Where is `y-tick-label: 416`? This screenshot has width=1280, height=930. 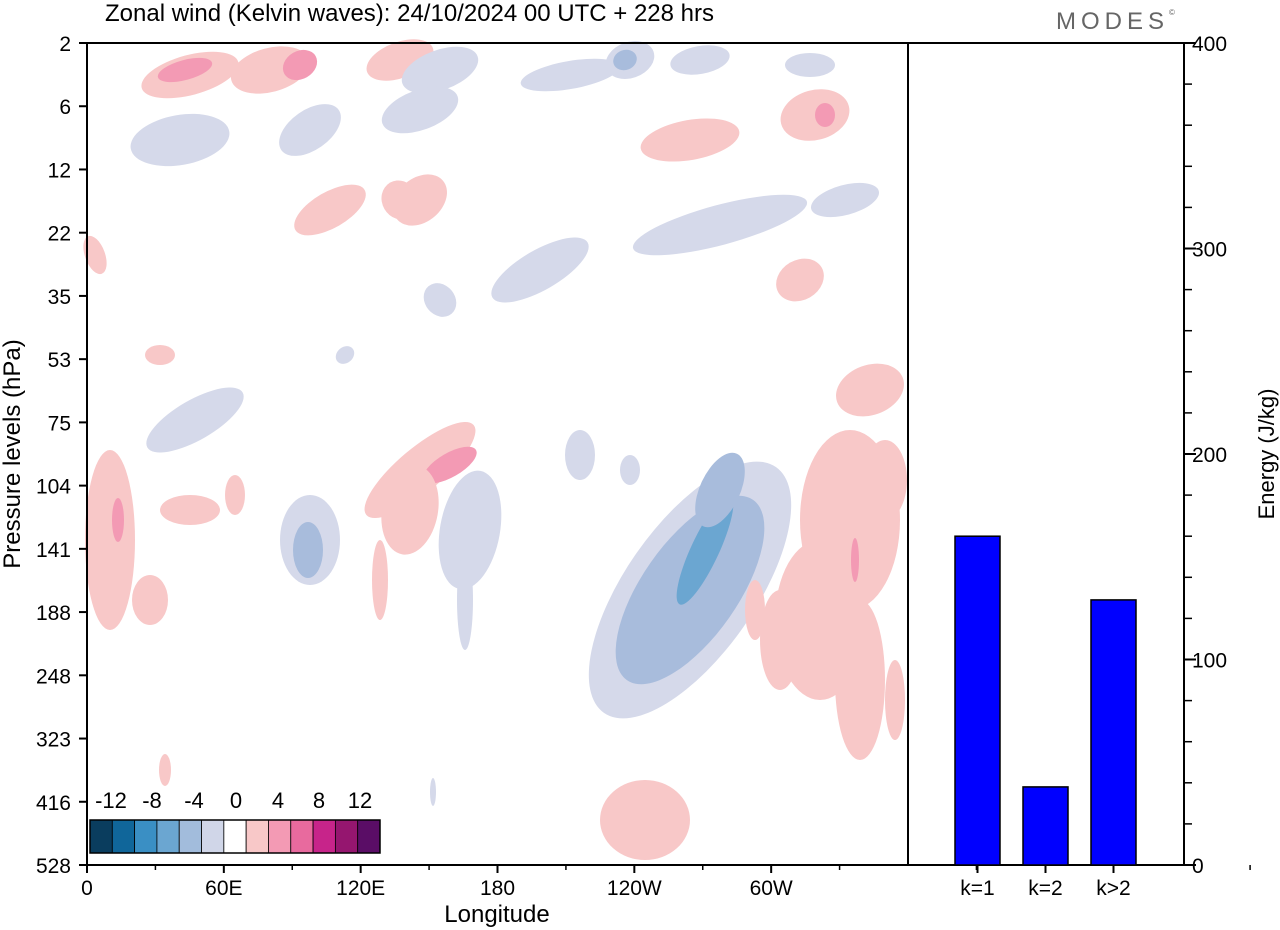
y-tick-label: 416 is located at coordinates (53, 803).